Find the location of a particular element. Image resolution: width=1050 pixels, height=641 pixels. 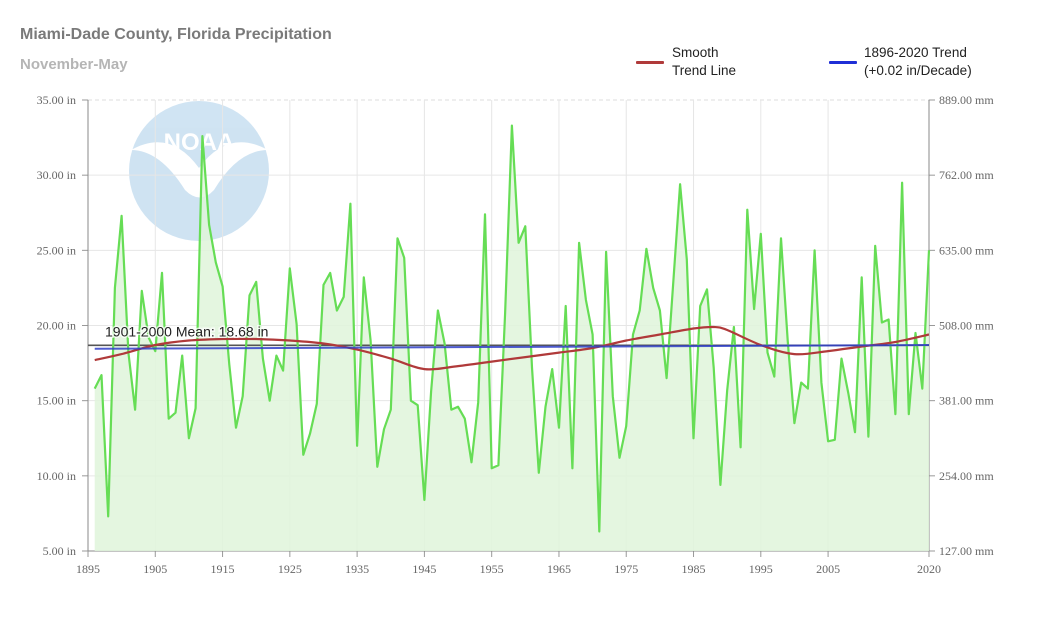

y-tick-label-right: 508.00 mm is located at coordinates (966, 326).